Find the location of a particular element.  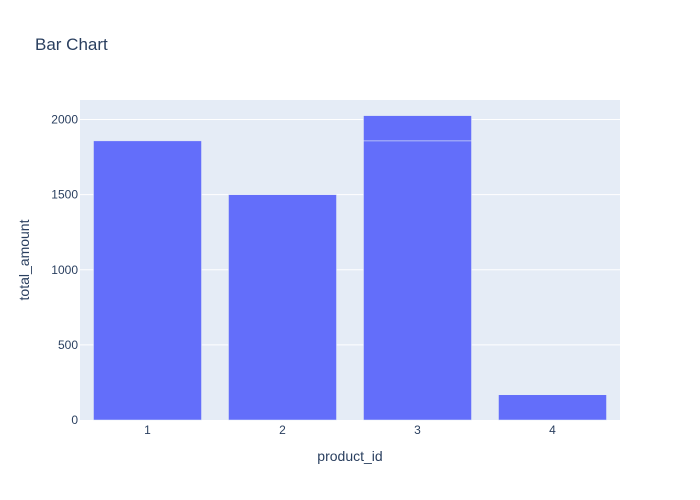

x-axis-title: product_id is located at coordinates (349, 456).